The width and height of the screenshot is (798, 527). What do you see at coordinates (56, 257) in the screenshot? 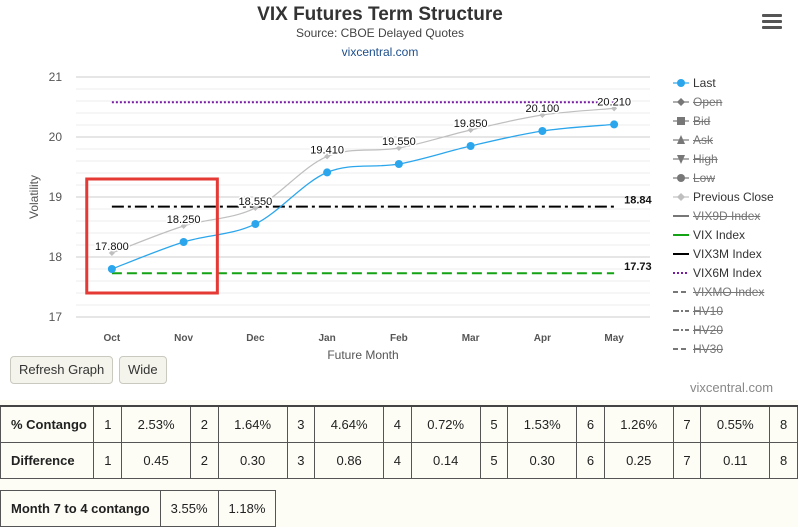
I see `y-tick-label: 18` at bounding box center [56, 257].